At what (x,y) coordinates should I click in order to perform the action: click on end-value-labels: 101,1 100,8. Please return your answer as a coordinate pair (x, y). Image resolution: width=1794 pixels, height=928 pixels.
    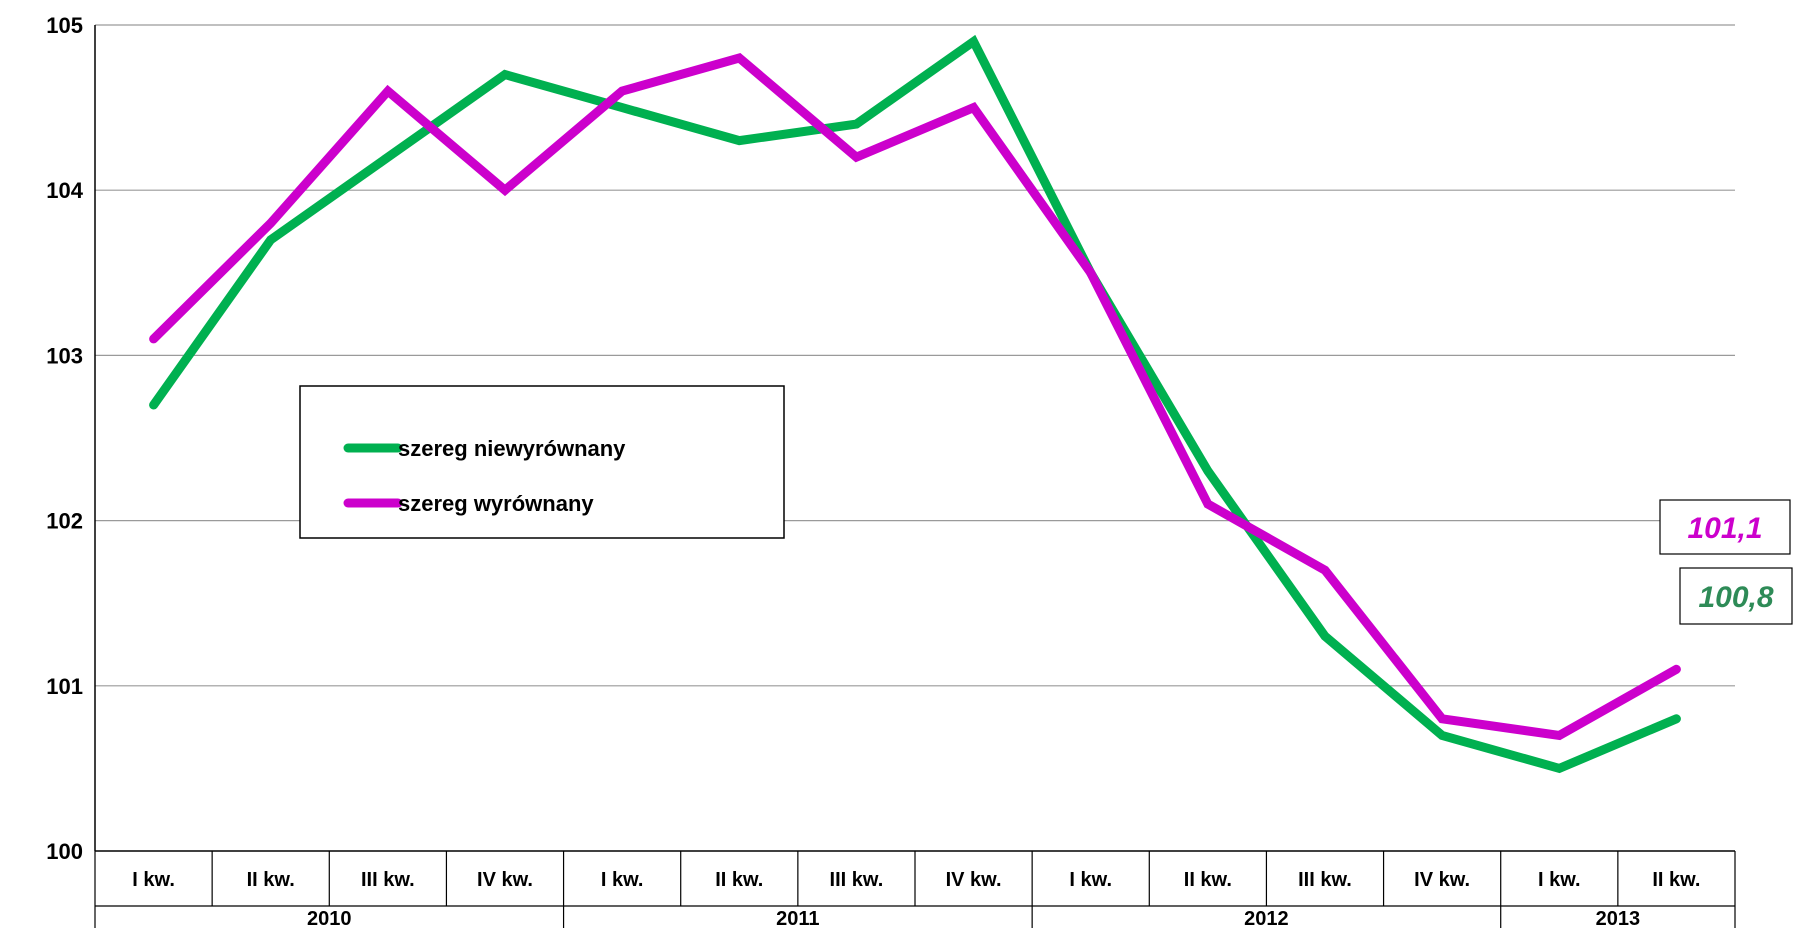
    Looking at the image, I should click on (1726, 562).